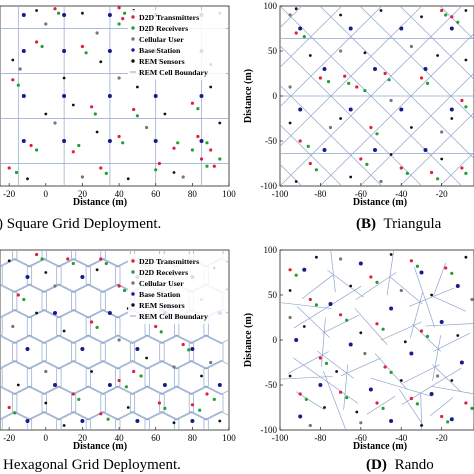  Describe the element at coordinates (442, 194) in the screenshot. I see `x-tick-label: -20` at that location.